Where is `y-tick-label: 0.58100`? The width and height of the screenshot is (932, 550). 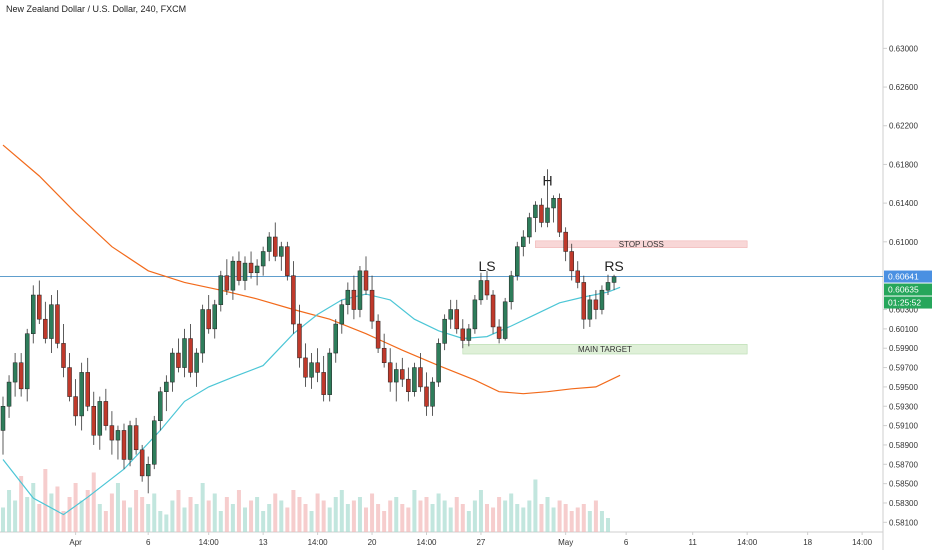 y-tick-label: 0.58100 is located at coordinates (903, 522).